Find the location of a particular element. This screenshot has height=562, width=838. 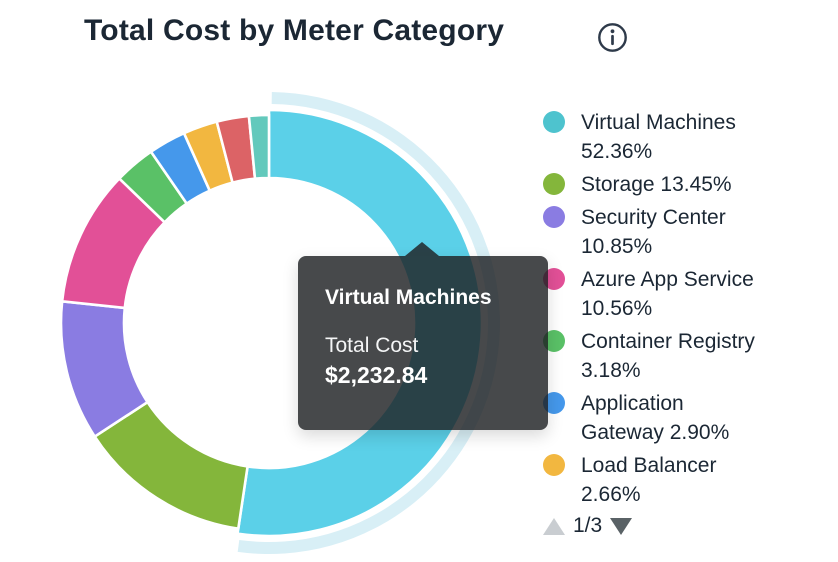

chart-tooltip: Virtual Machines Total Cost $2,232.84 is located at coordinates (423, 336).